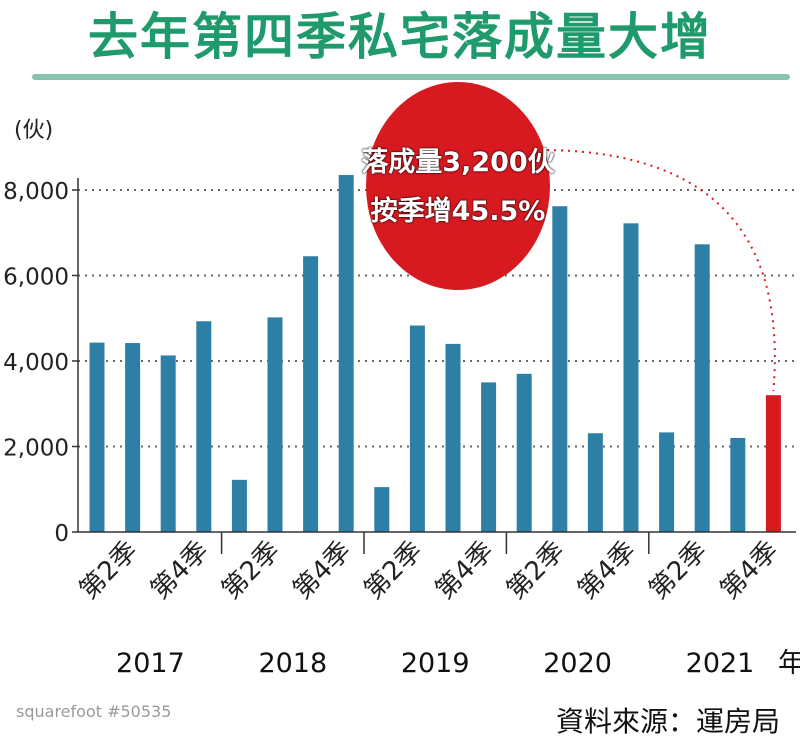 This screenshot has width=800, height=746. Describe the element at coordinates (458, 211) in the screenshot. I see `callout-growth-text: 按季增45.5%` at that location.